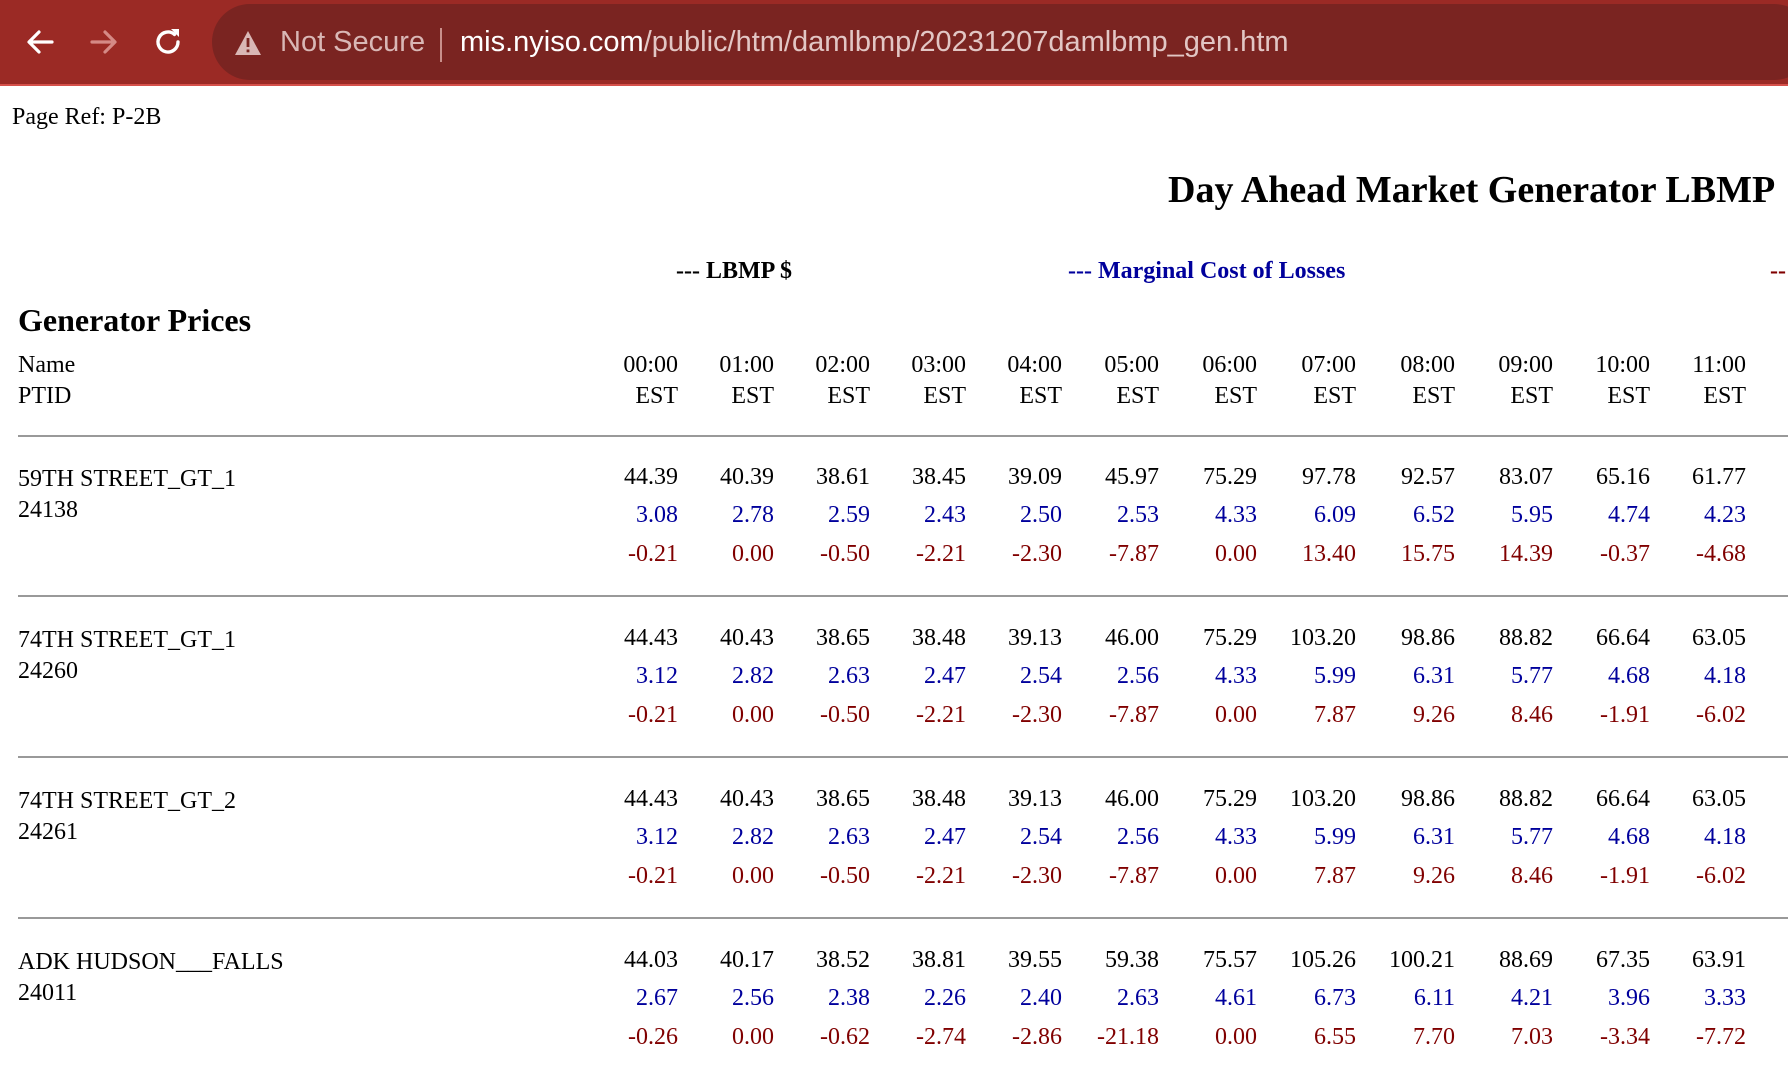  I want to click on lbmp-value: 63.05, so click(1719, 638).